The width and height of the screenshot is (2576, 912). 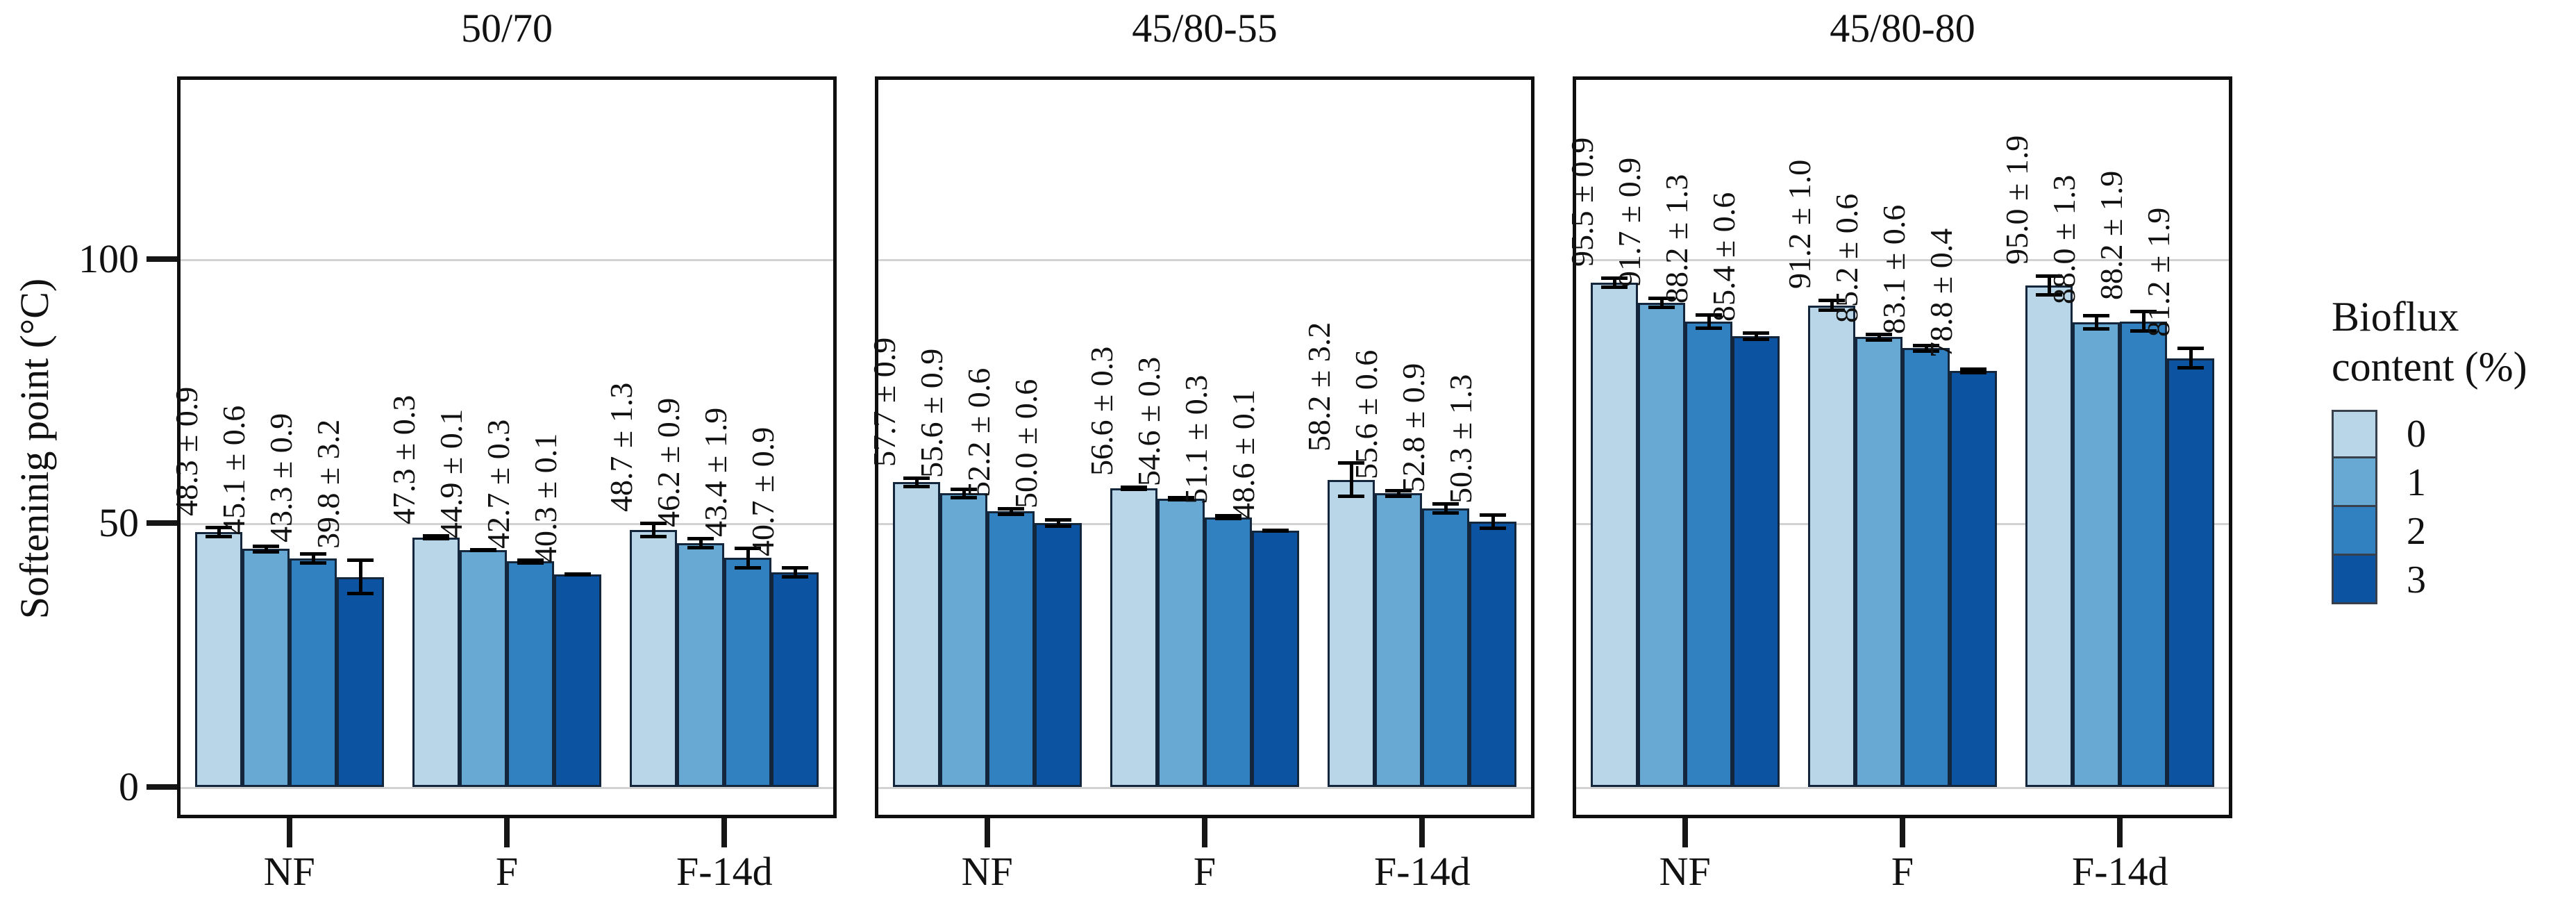 I want to click on bar-value-label: 47.3 ± 0.3, so click(x=403, y=460).